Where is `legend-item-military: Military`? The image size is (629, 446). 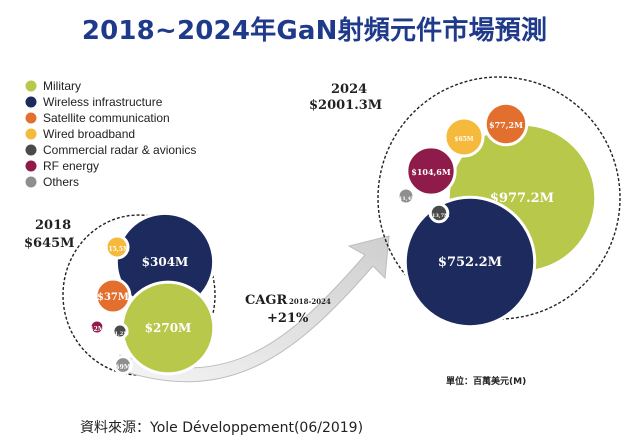 legend-item-military: Military is located at coordinates (53, 86).